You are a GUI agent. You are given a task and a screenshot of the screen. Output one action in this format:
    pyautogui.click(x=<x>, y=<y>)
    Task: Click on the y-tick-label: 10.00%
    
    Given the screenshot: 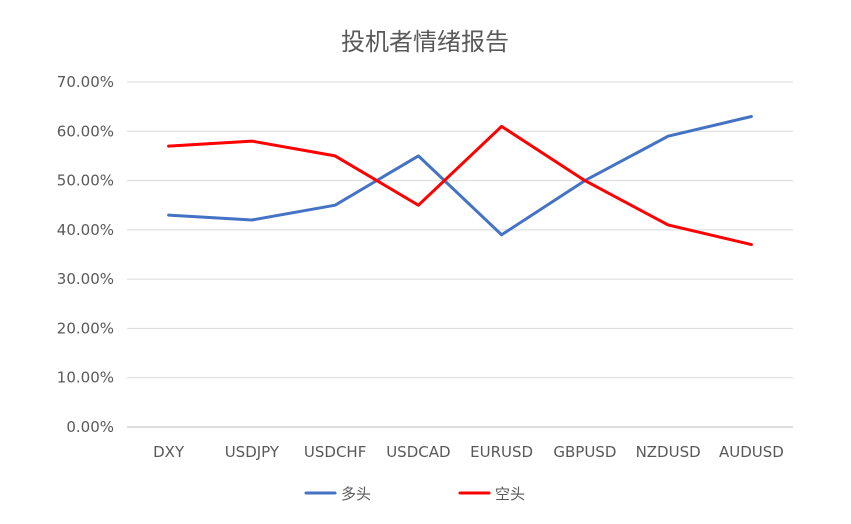 What is the action you would take?
    pyautogui.click(x=85, y=378)
    